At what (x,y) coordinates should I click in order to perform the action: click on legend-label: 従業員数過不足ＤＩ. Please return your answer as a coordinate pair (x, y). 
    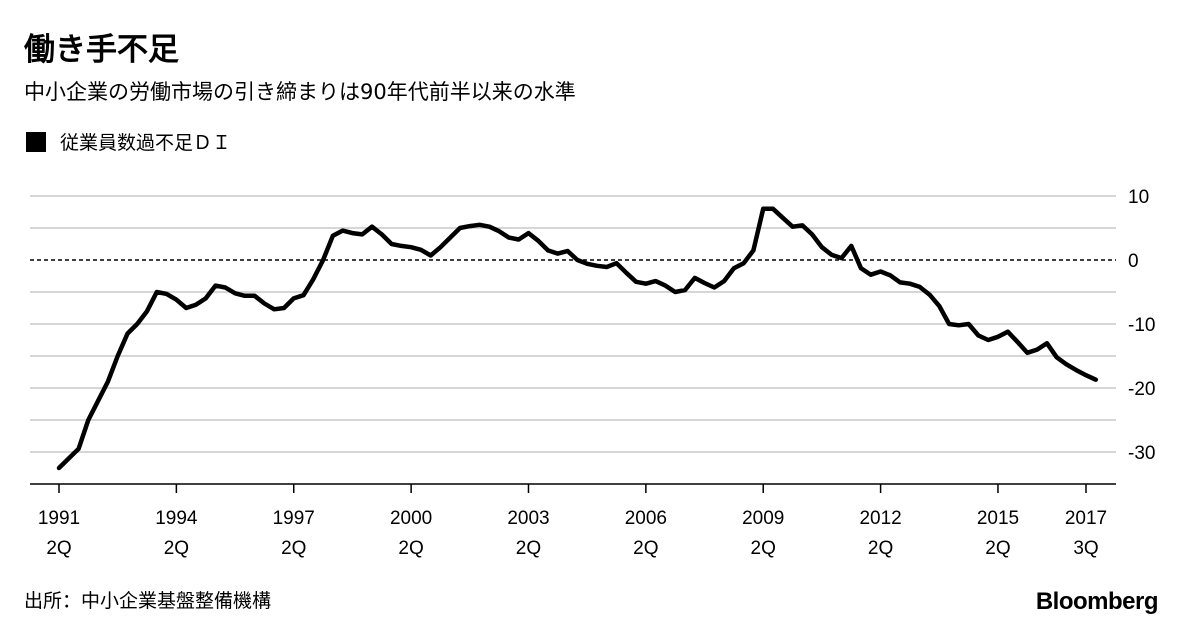
    Looking at the image, I should click on (146, 143).